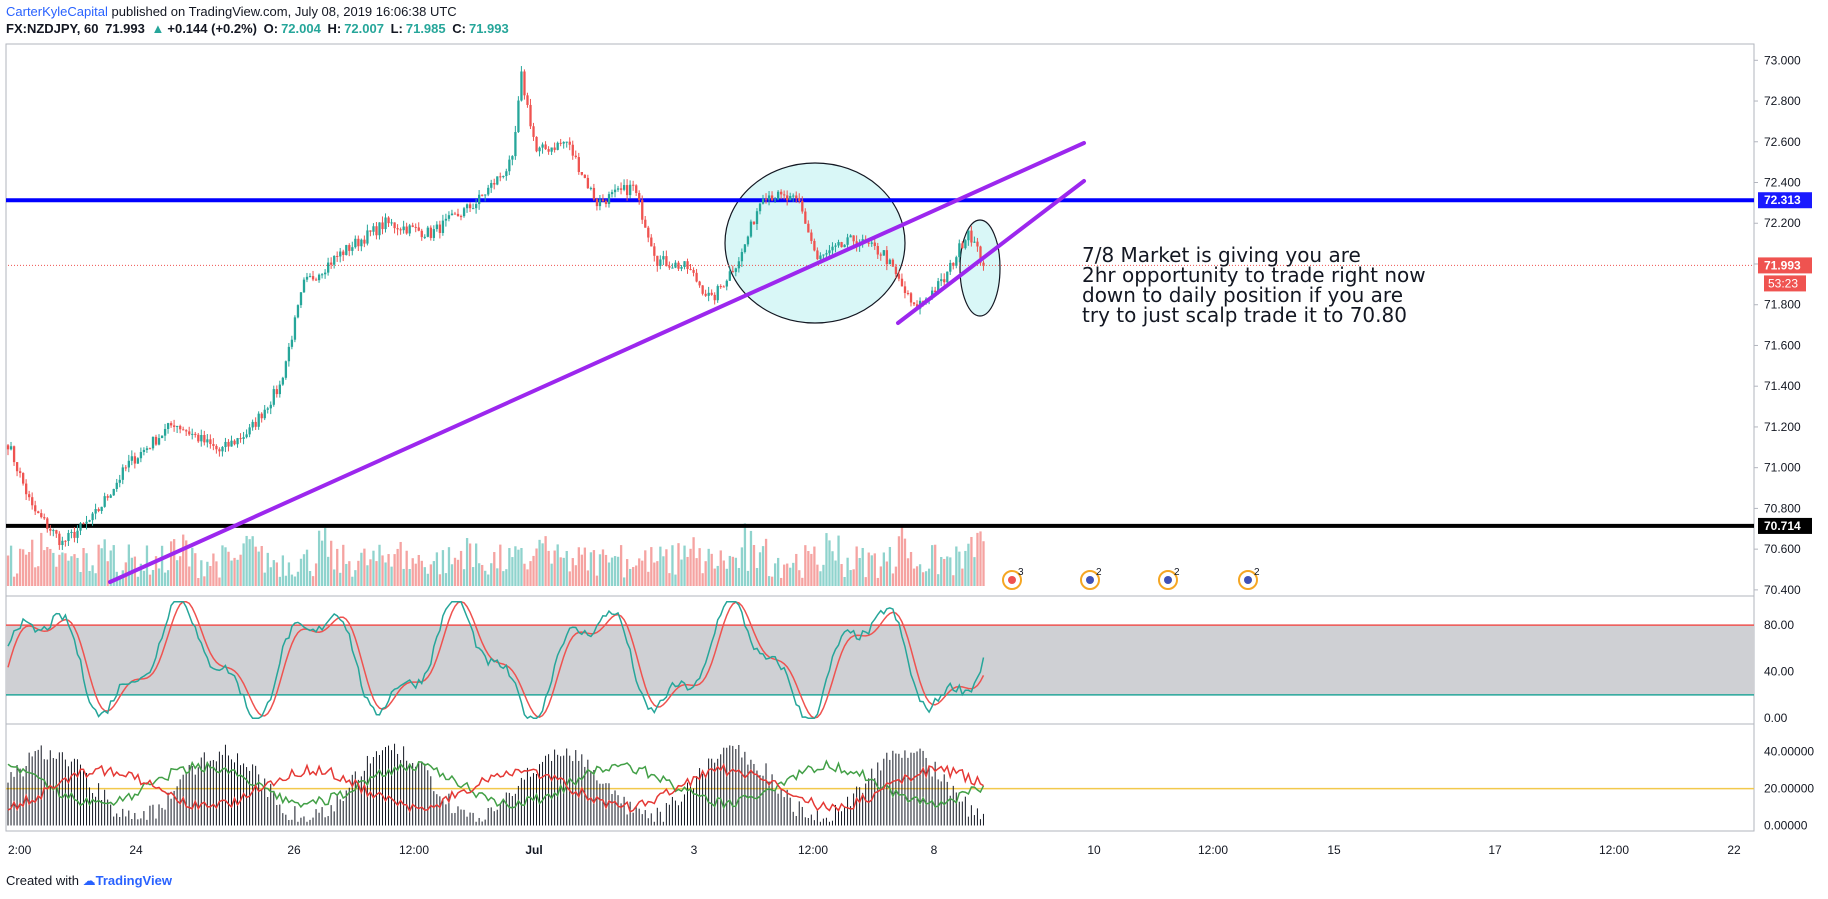 This screenshot has height=899, width=1828. I want to click on time-tick-label: 15, so click(1334, 850).